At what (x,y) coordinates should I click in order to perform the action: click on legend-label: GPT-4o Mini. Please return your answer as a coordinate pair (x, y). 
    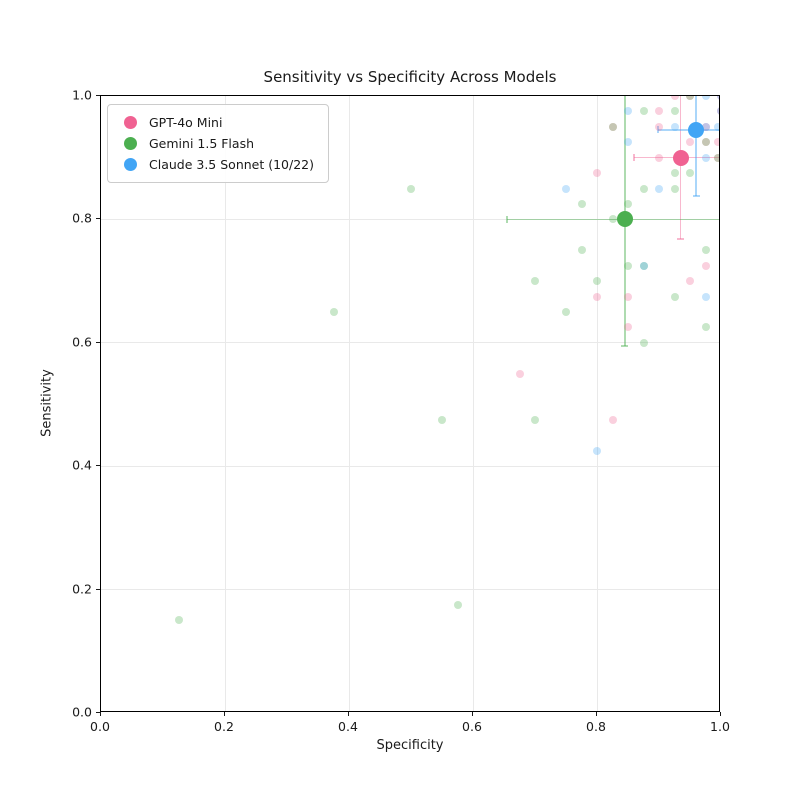
    Looking at the image, I should click on (186, 122).